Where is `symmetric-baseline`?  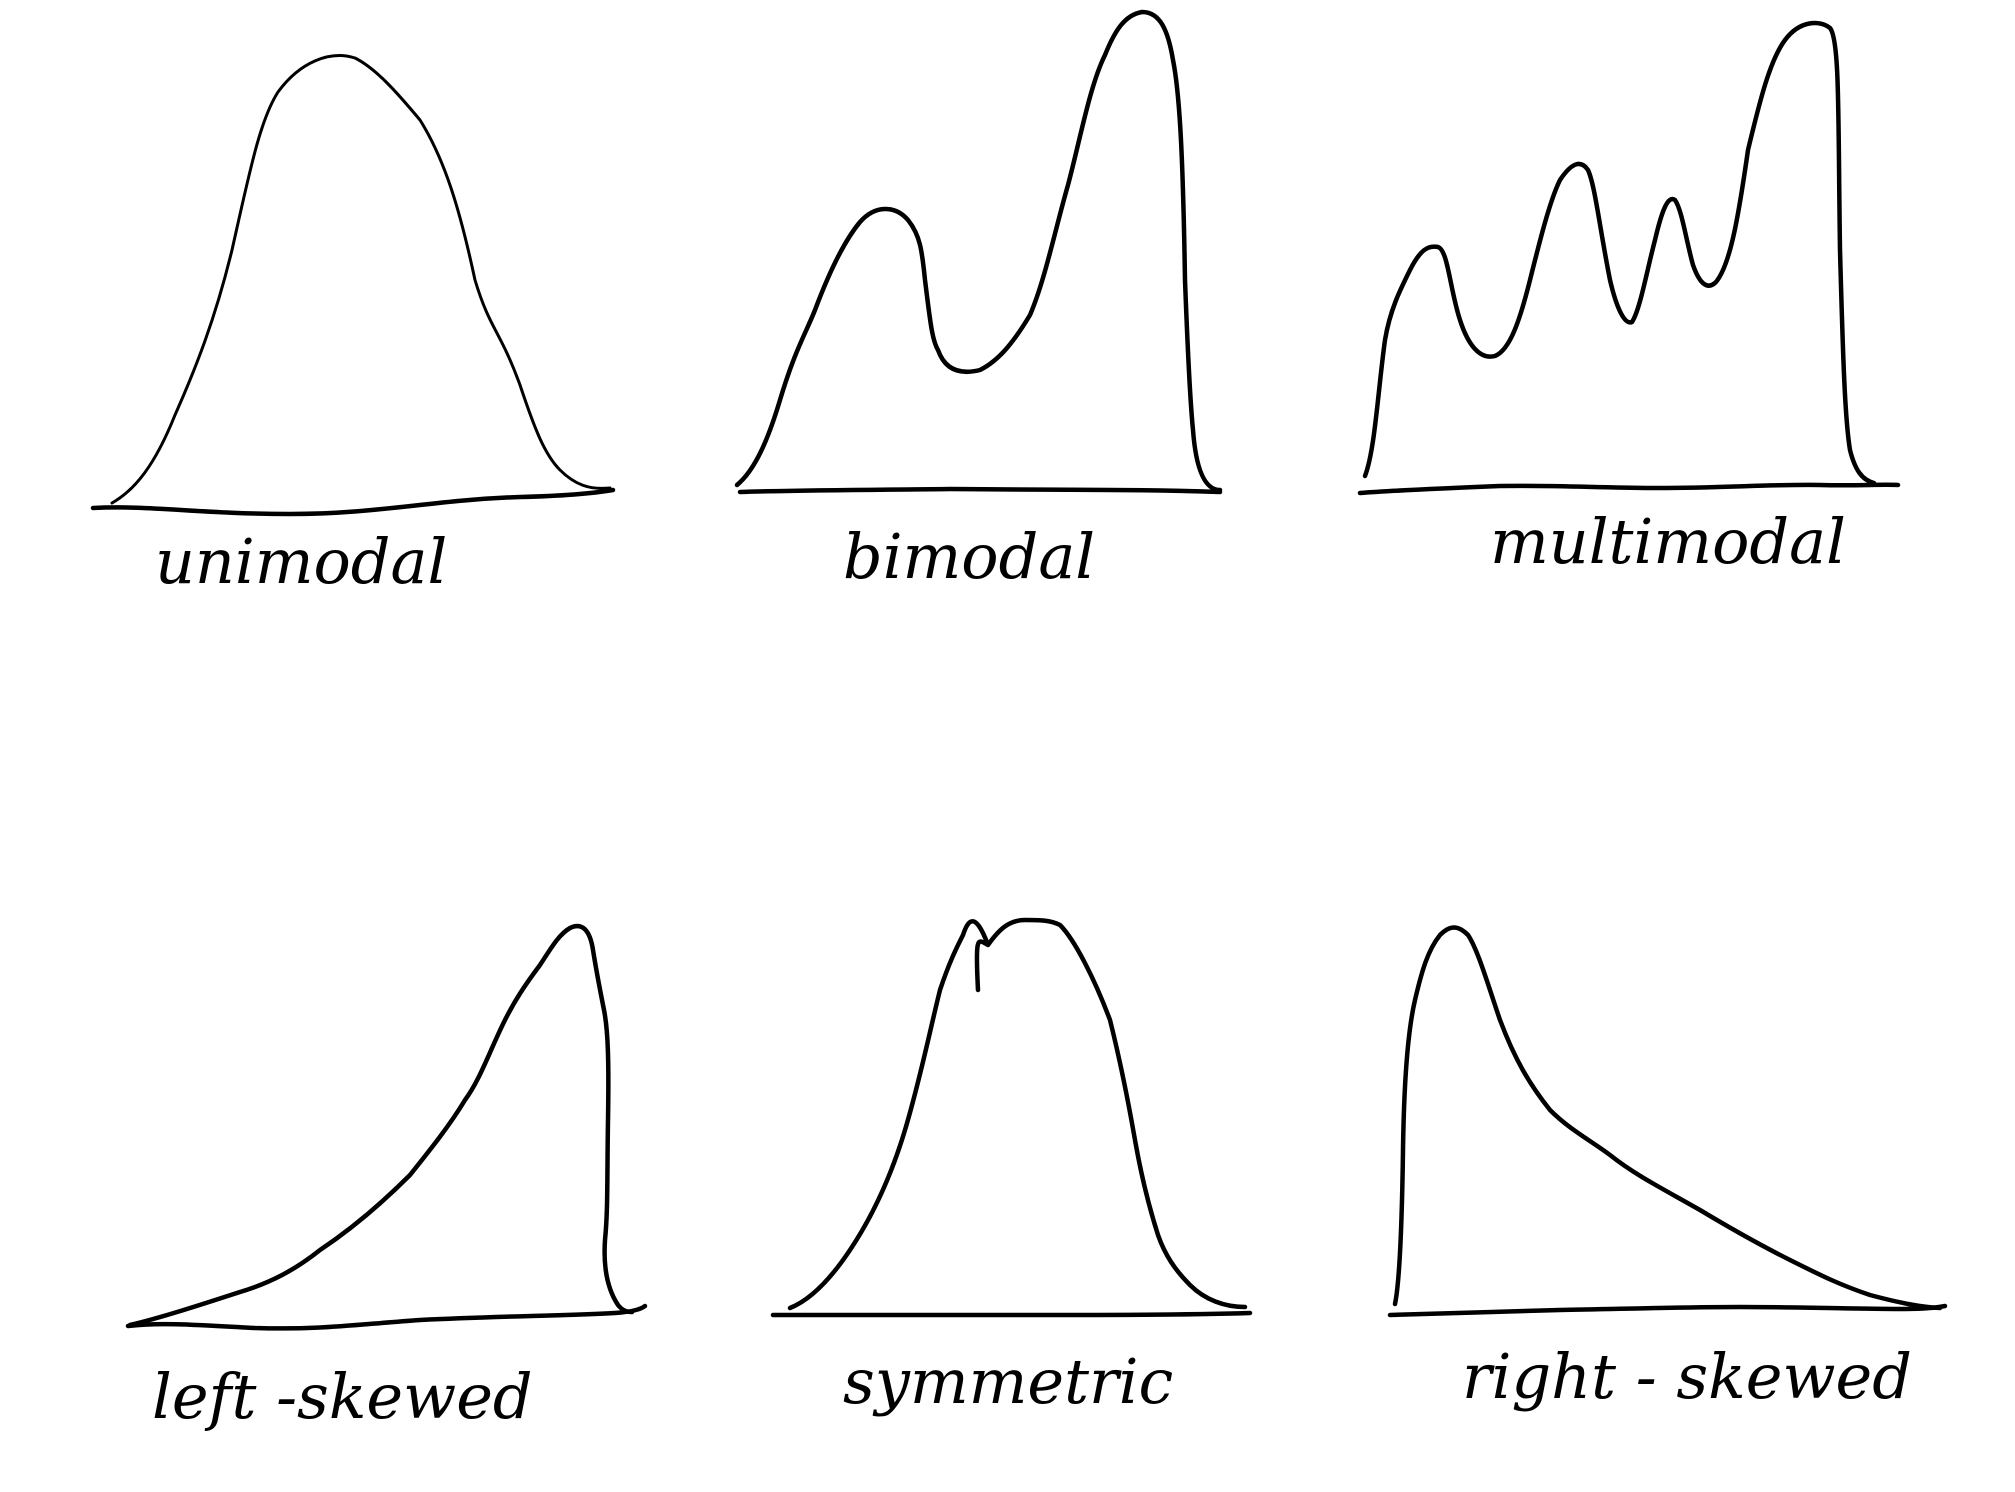 symmetric-baseline is located at coordinates (1011, 1314).